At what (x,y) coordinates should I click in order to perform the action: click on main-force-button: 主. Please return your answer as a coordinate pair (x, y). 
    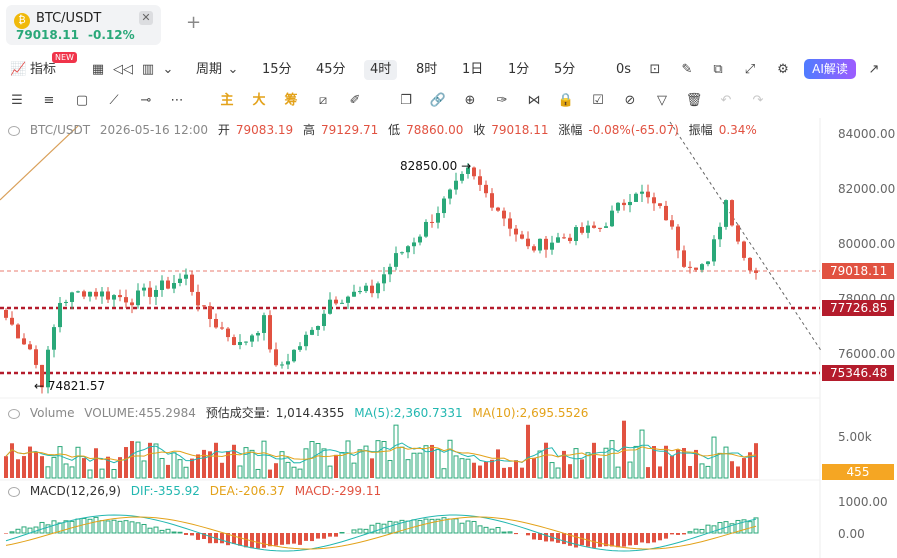
    Looking at the image, I should click on (227, 100).